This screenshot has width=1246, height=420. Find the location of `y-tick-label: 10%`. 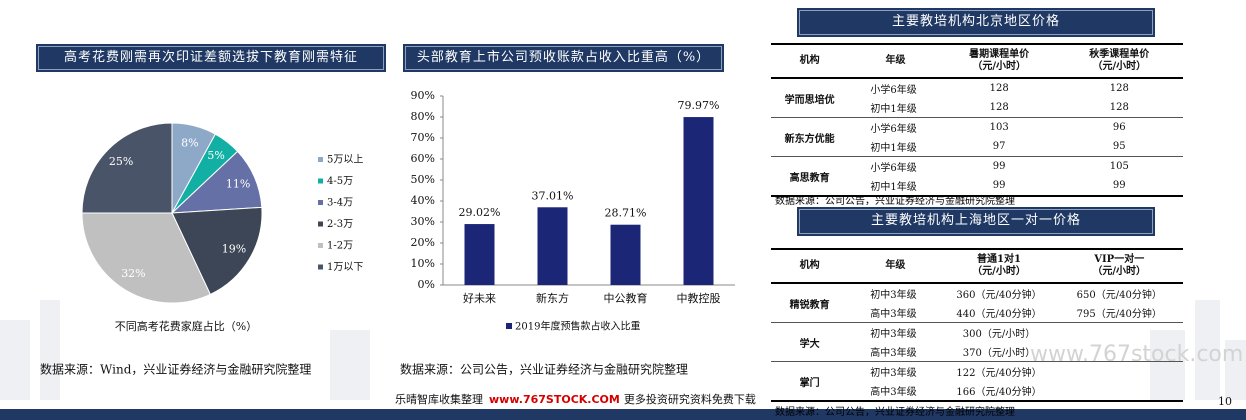

y-tick-label: 10% is located at coordinates (423, 263).